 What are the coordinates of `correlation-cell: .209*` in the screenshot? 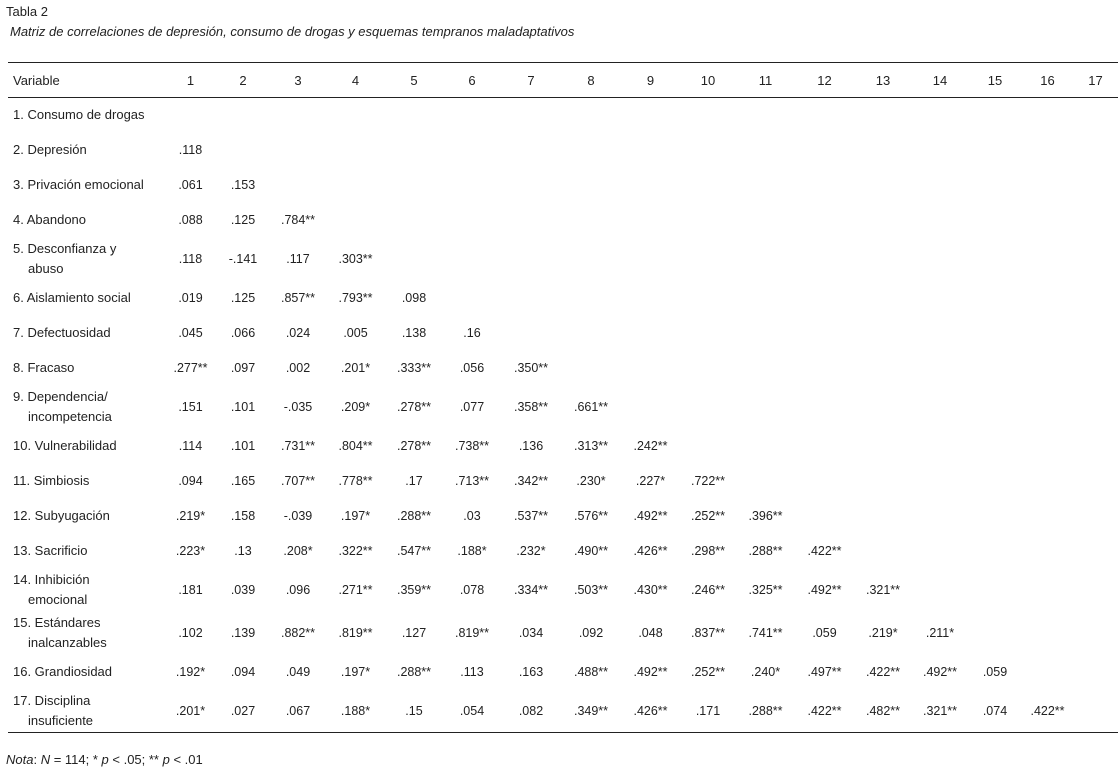 It's located at (355, 407).